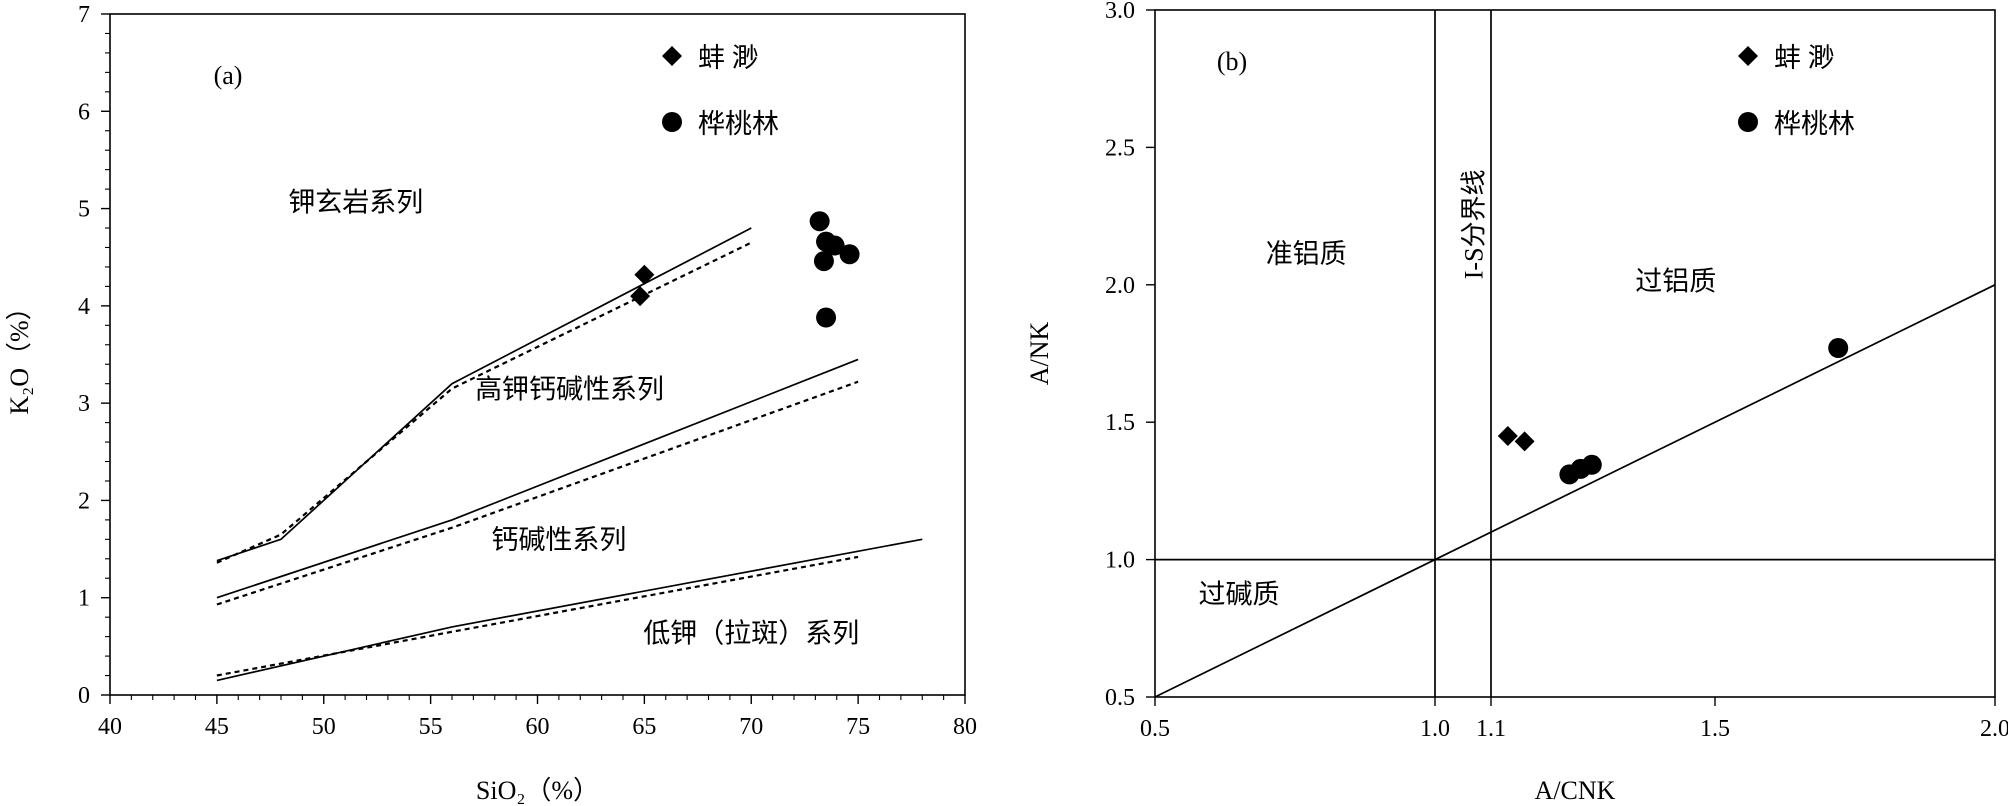 The image size is (2008, 806). I want to click on y-tick-label: 6, so click(84, 112).